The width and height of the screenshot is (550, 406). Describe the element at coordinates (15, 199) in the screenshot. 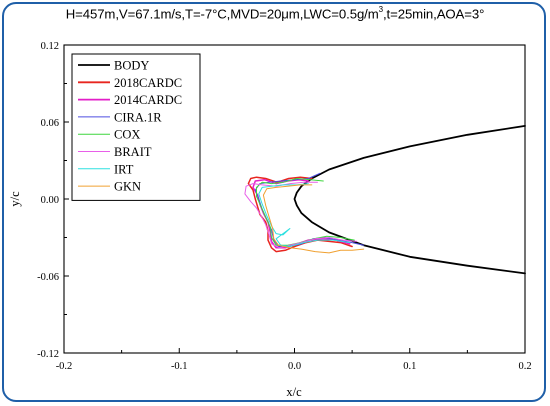

I see `y-axis-label: y/c` at that location.